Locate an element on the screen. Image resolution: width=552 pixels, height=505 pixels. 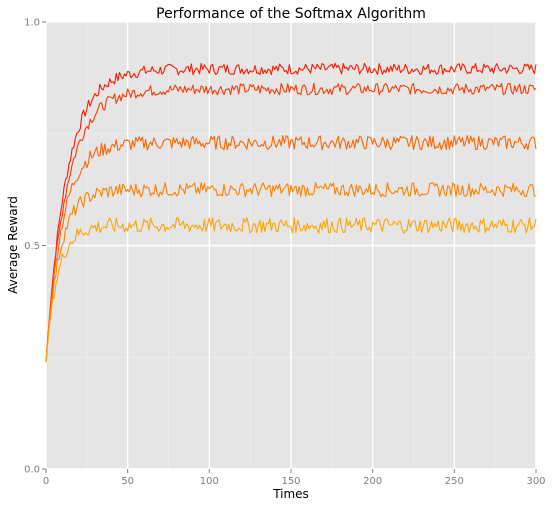
y-tick-label: 0.5 is located at coordinates (32, 246).